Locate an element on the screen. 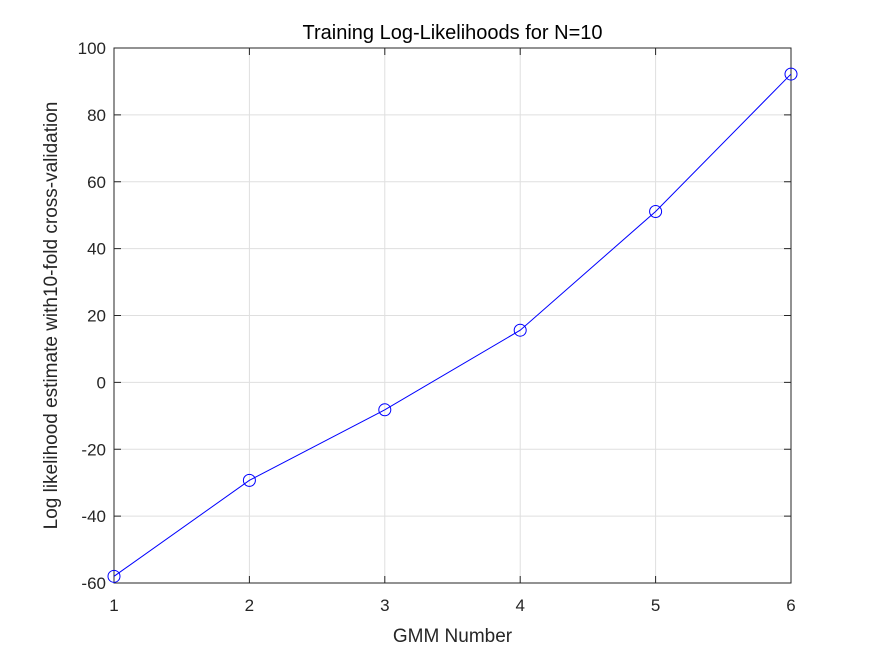  x-tick-label: 5 is located at coordinates (655, 605).